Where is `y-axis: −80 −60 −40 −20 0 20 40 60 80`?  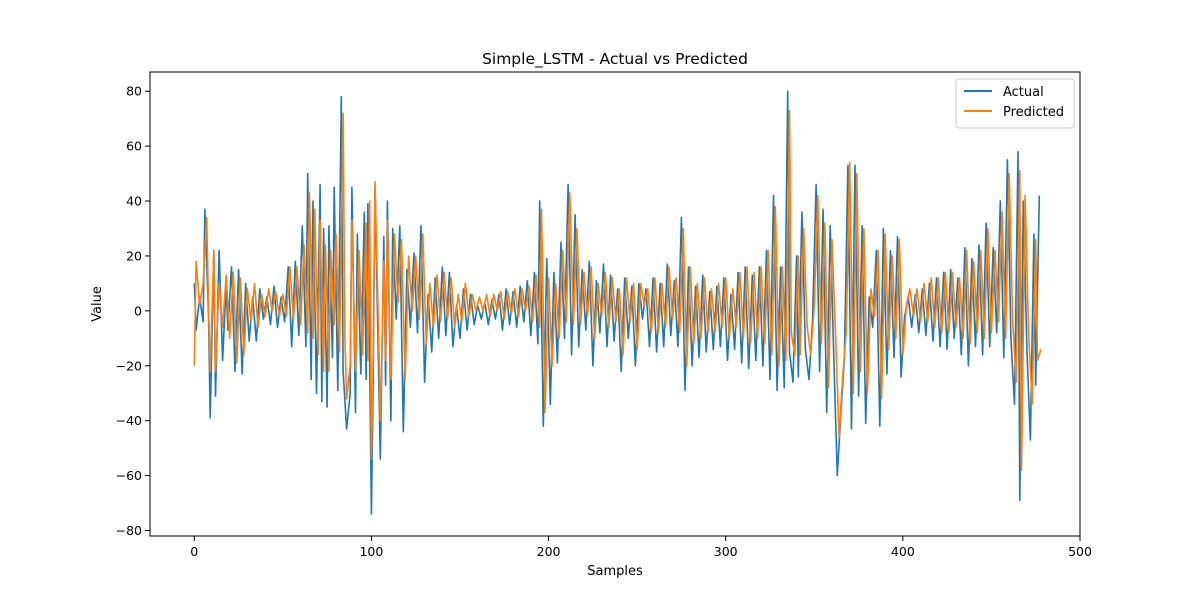
y-axis: −80 −60 −40 −20 0 20 40 60 80 is located at coordinates (133, 311).